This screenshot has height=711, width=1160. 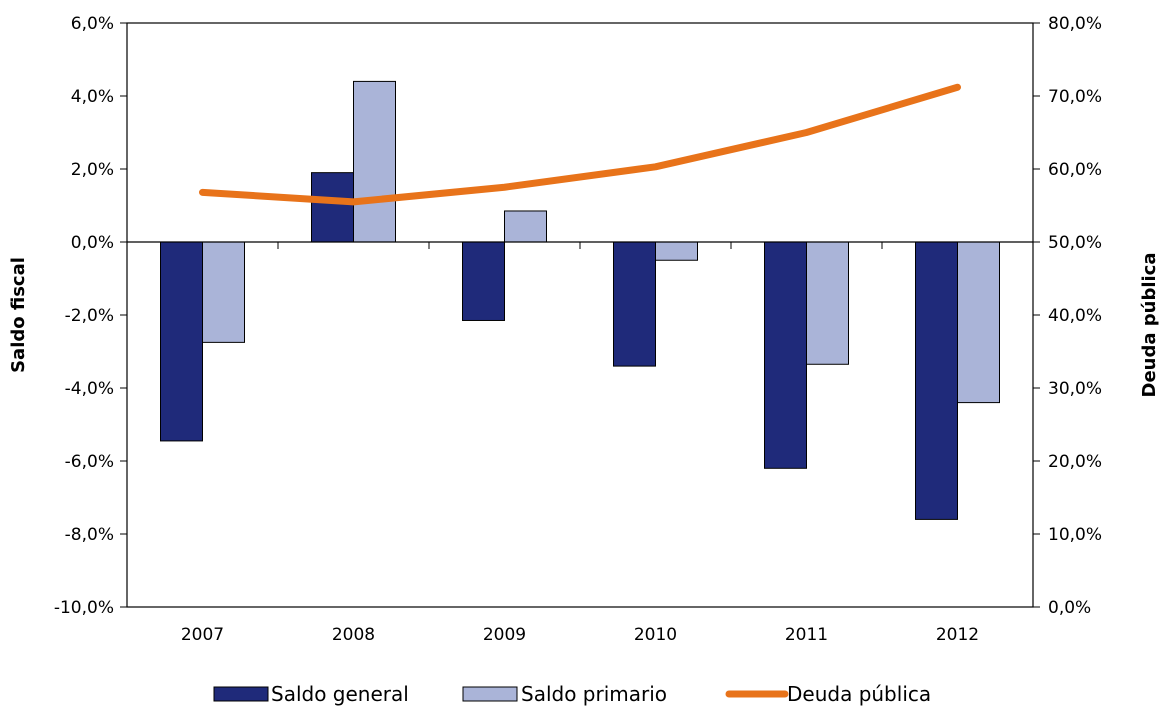 What do you see at coordinates (181, 341) in the screenshot?
I see `bar-saldo-general-2007` at bounding box center [181, 341].